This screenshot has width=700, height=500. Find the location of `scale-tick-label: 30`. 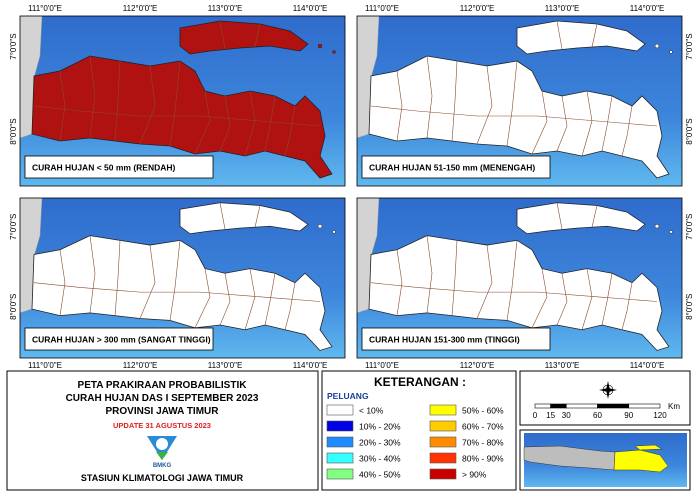

scale-tick-label: 30 is located at coordinates (566, 415).